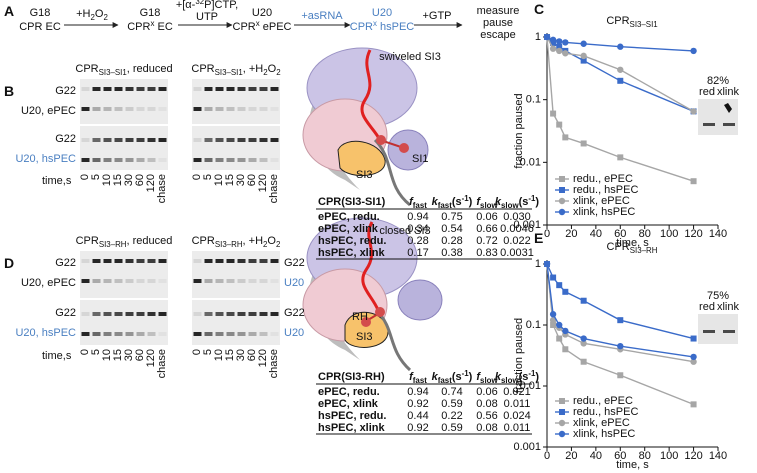 The width and height of the screenshot is (757, 473). Describe the element at coordinates (93, 17) in the screenshot. I see `arrow-label-part: 2` at that location.